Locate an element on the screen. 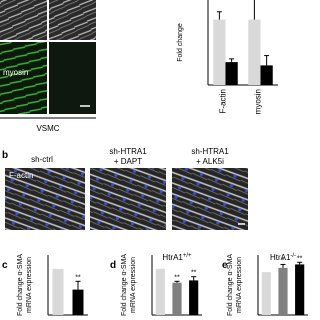 The height and width of the screenshot is (320, 320). image-label: myosin is located at coordinates (15, 72).